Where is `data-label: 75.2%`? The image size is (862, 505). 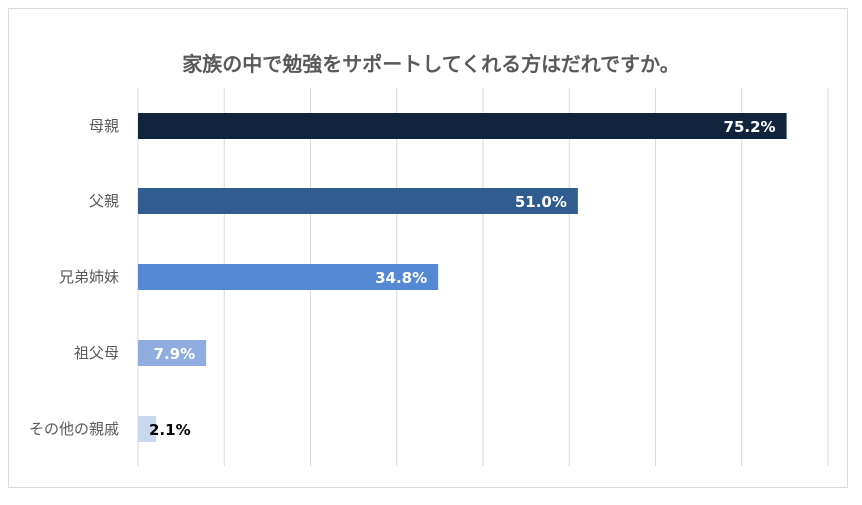 data-label: 75.2% is located at coordinates (750, 127).